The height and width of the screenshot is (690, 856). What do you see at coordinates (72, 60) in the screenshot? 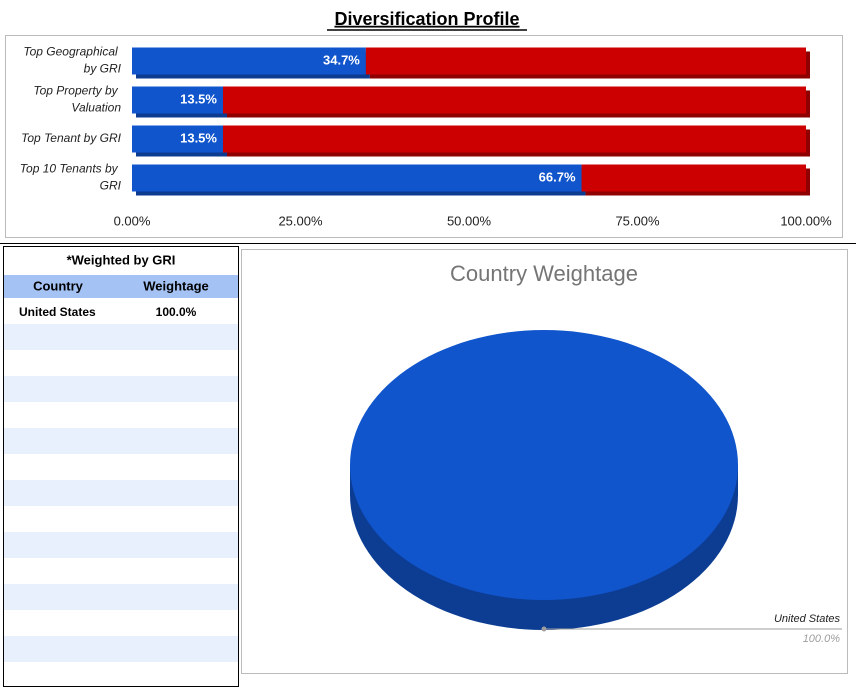
I see `y-tick-label: Top Geographical by GRI` at bounding box center [72, 60].